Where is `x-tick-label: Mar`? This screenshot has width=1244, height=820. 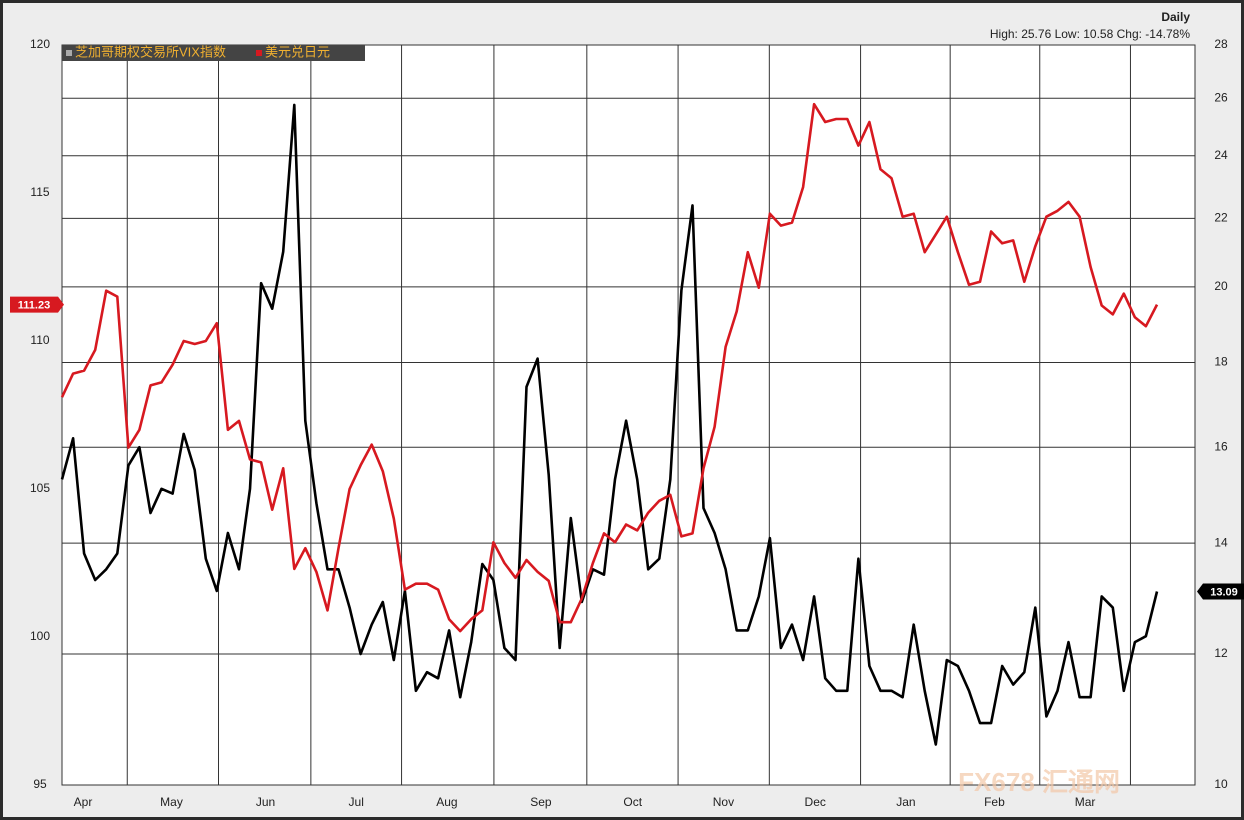
x-tick-label: Mar is located at coordinates (1085, 802).